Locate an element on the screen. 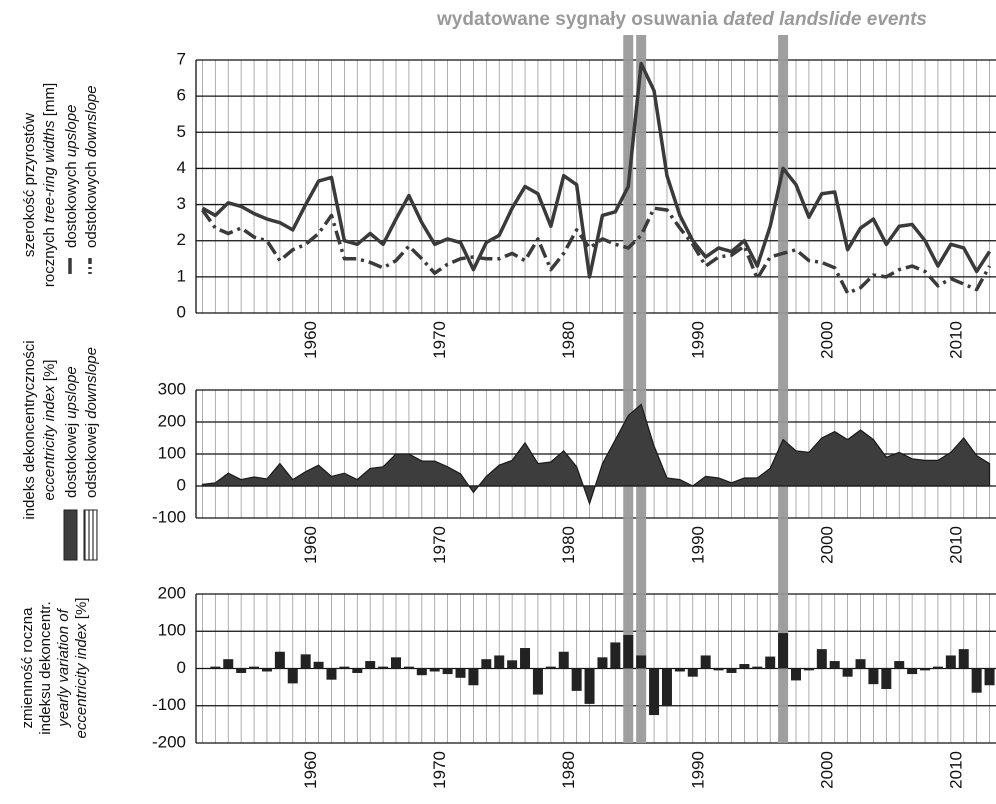 Image resolution: width=996 pixels, height=804 pixels. text-segment: dostokowej is located at coordinates (71, 458).